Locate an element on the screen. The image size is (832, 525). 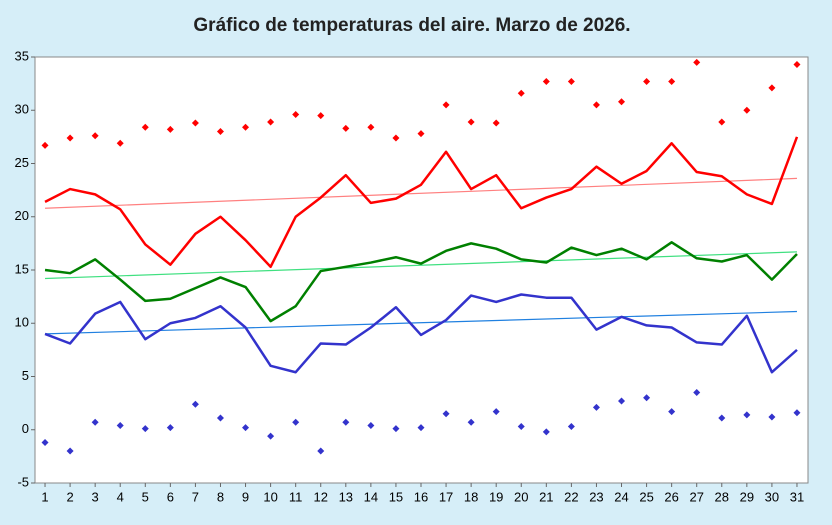
x-tick-label: 9 is located at coordinates (245, 496).